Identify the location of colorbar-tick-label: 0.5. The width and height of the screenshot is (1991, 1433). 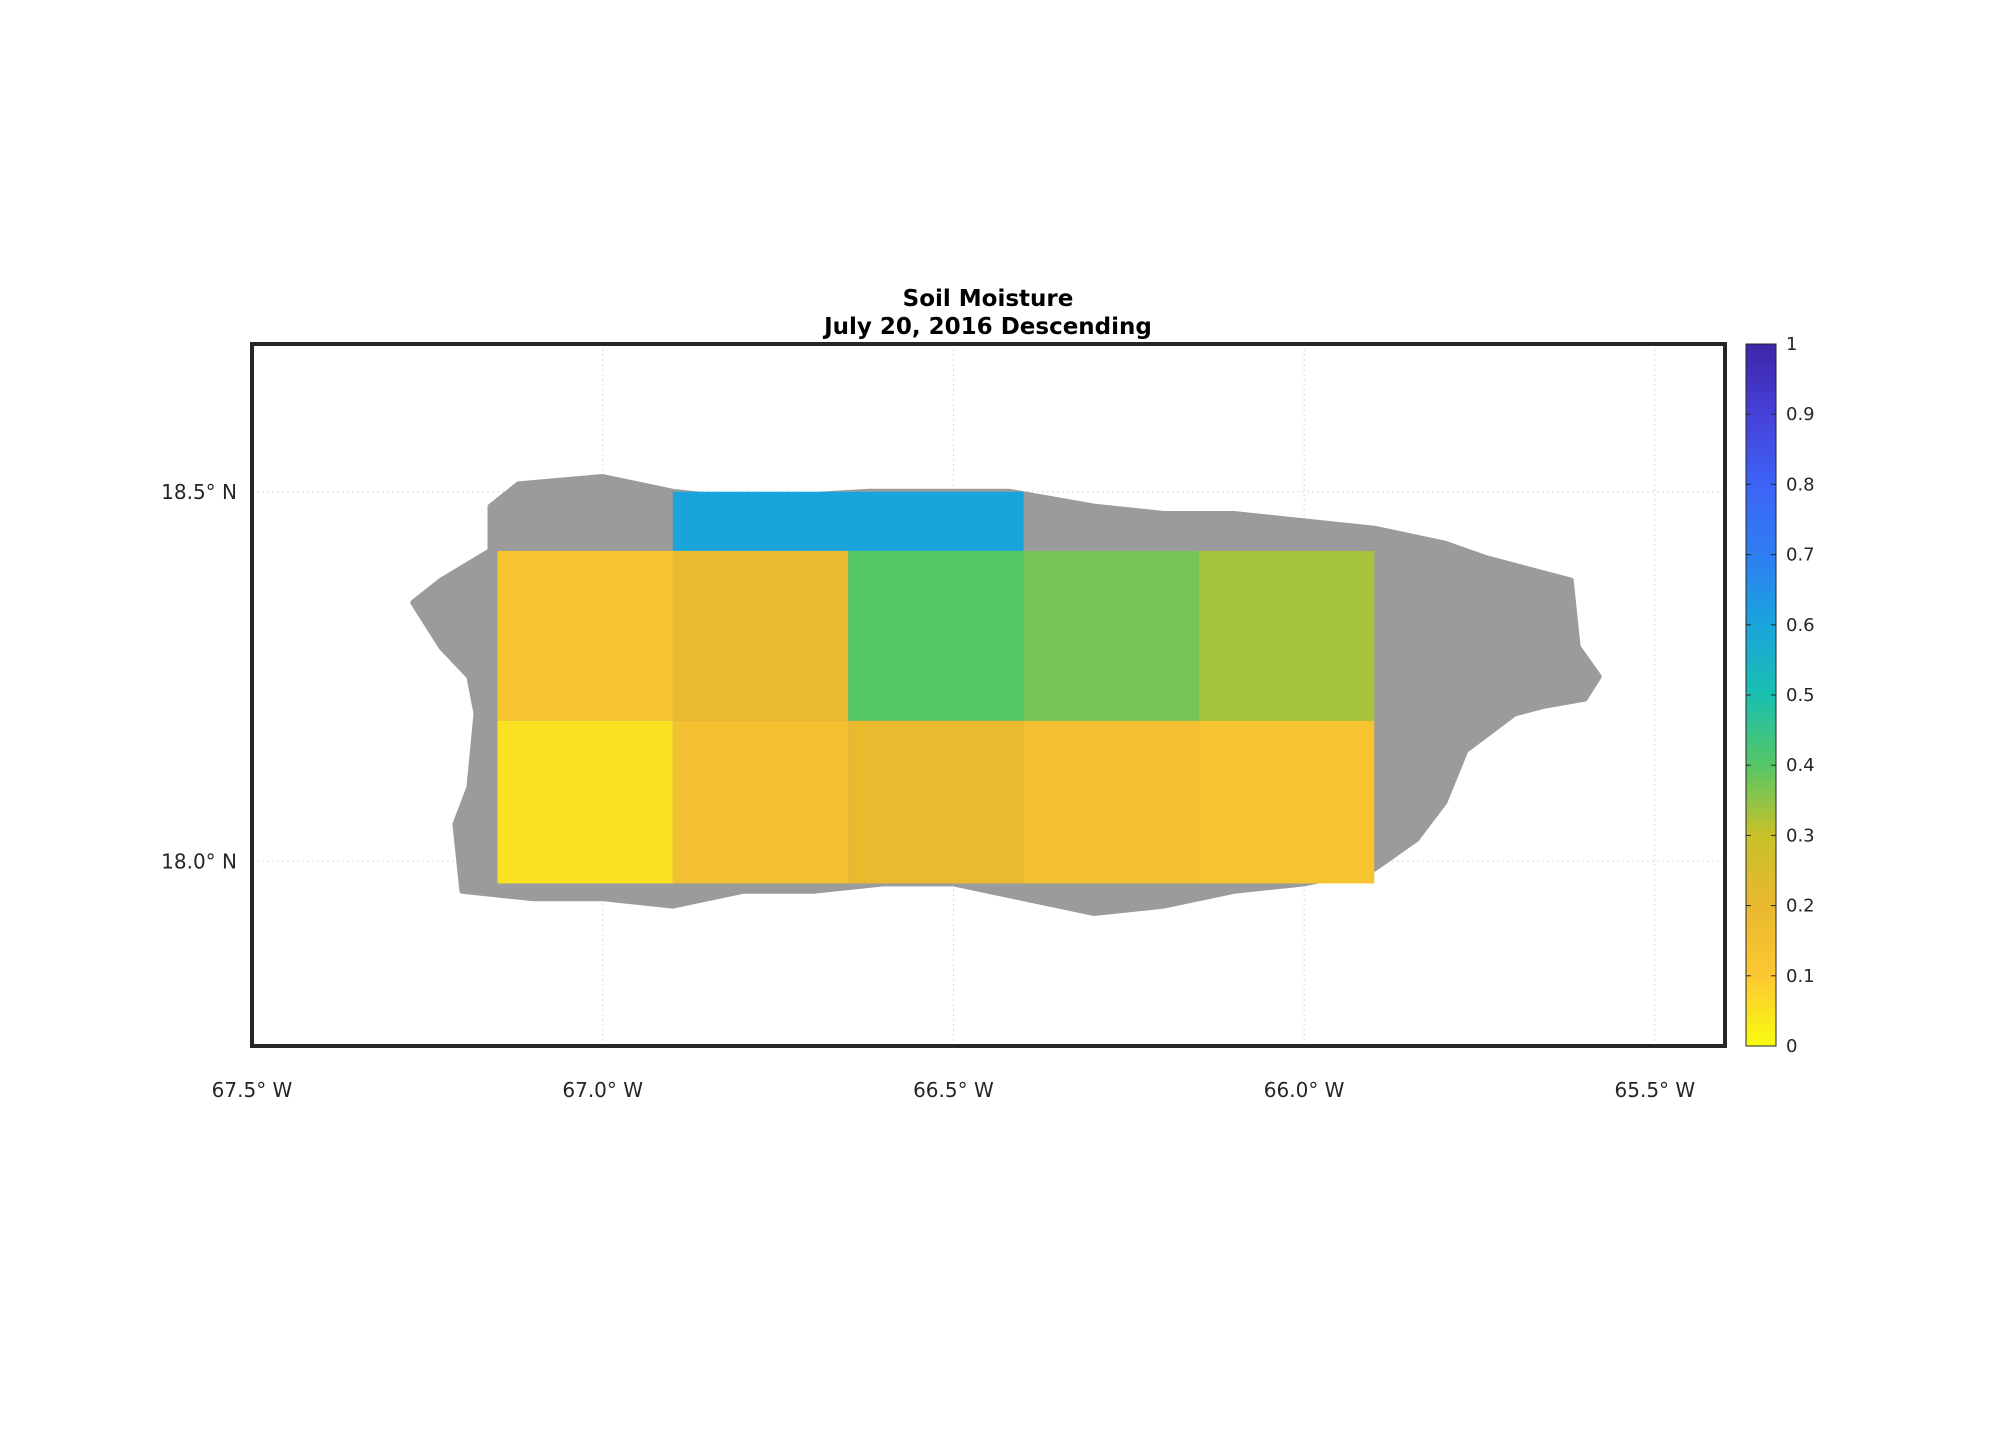
(1800, 695).